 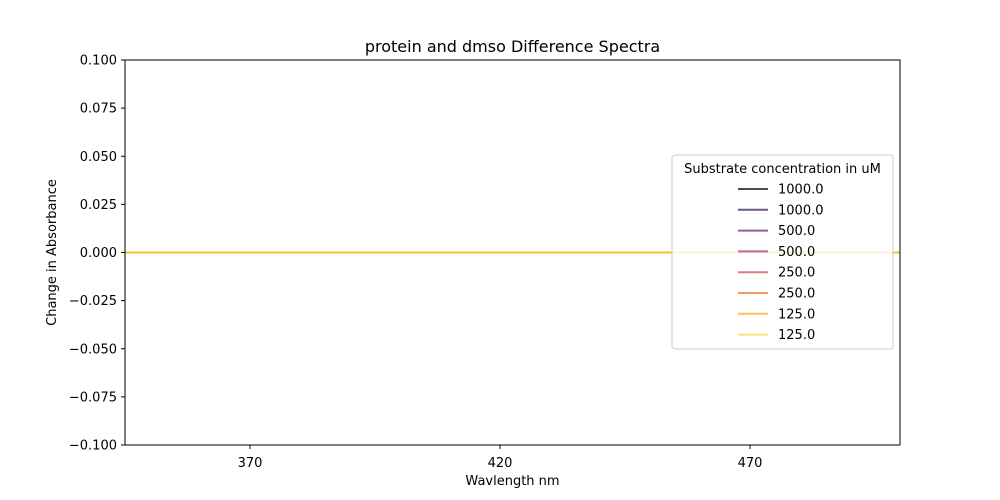 What do you see at coordinates (250, 463) in the screenshot?
I see `x-tick-label: 370` at bounding box center [250, 463].